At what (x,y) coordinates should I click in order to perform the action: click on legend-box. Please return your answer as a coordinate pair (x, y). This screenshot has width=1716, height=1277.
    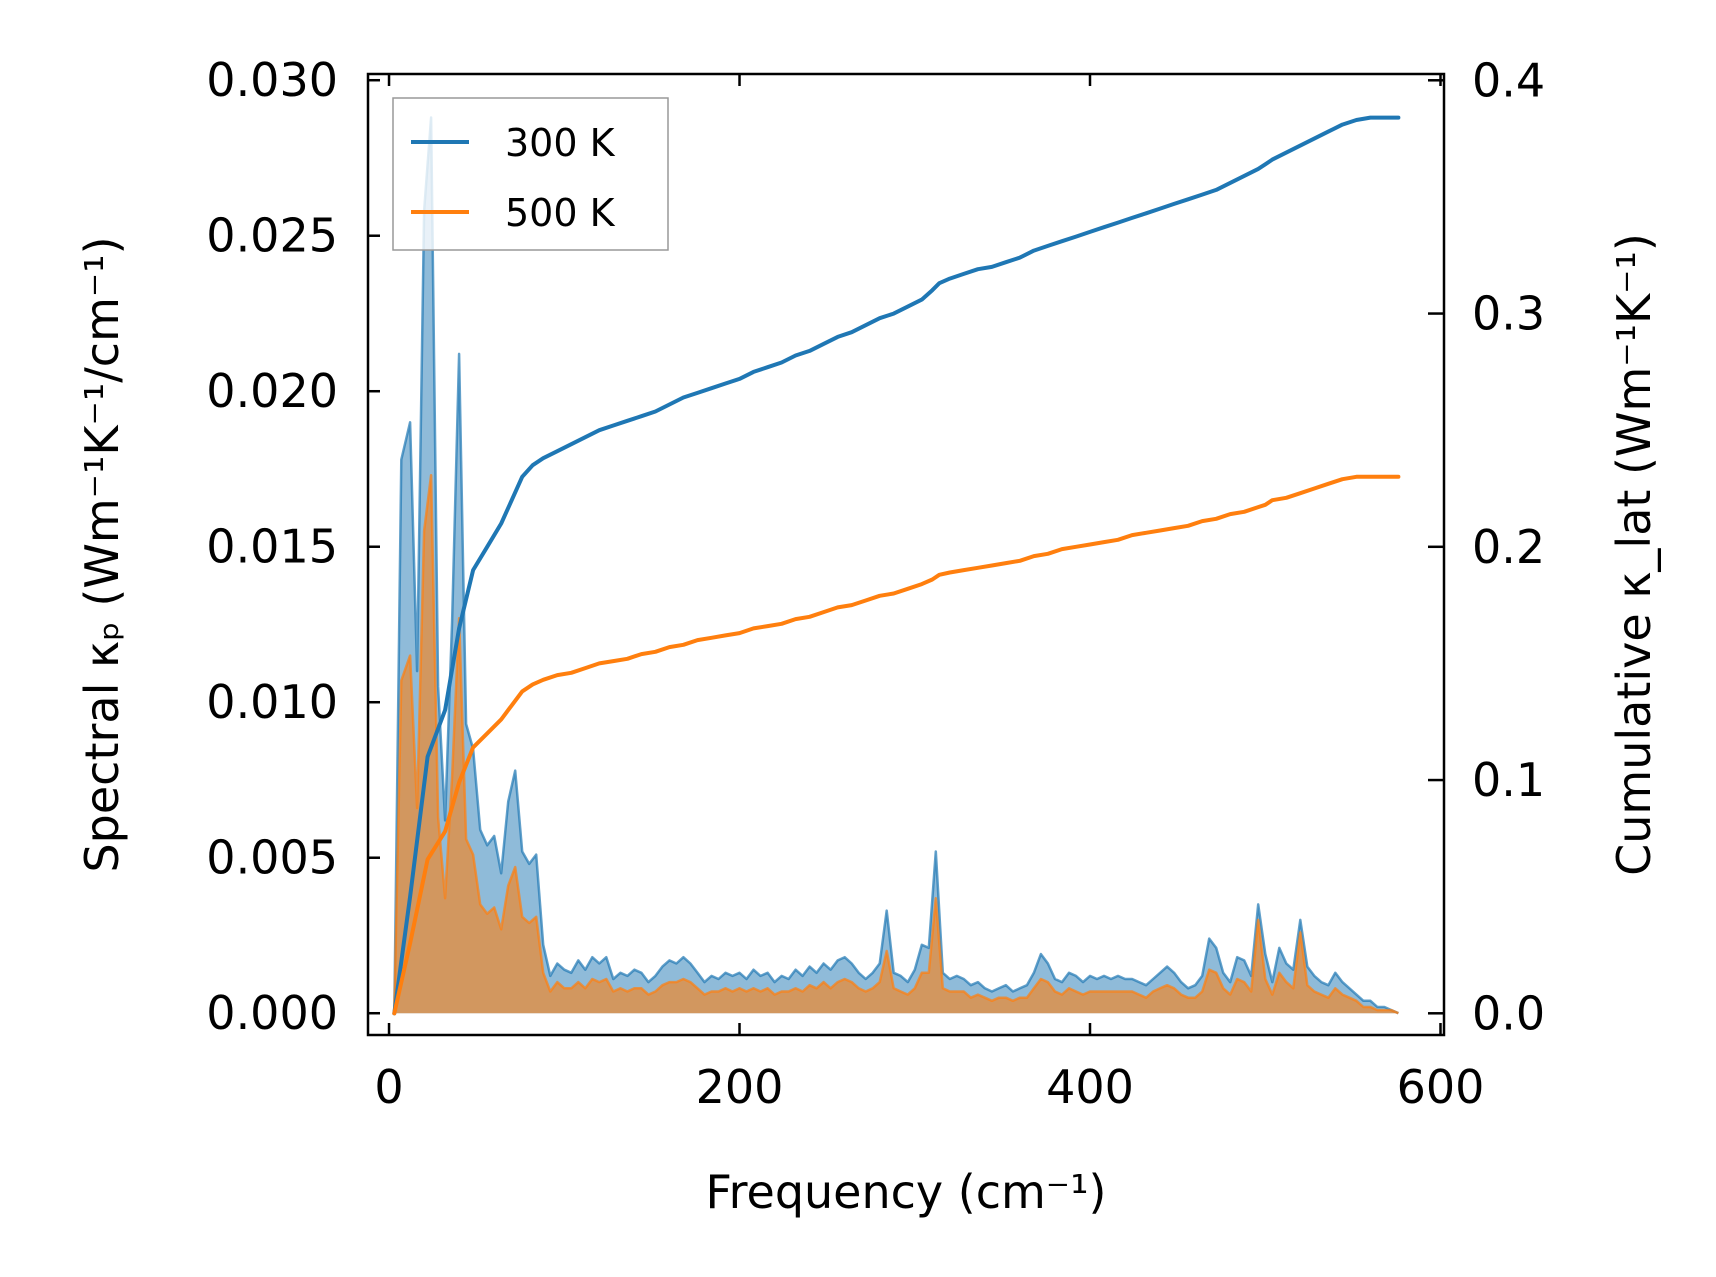
    Looking at the image, I should click on (530, 174).